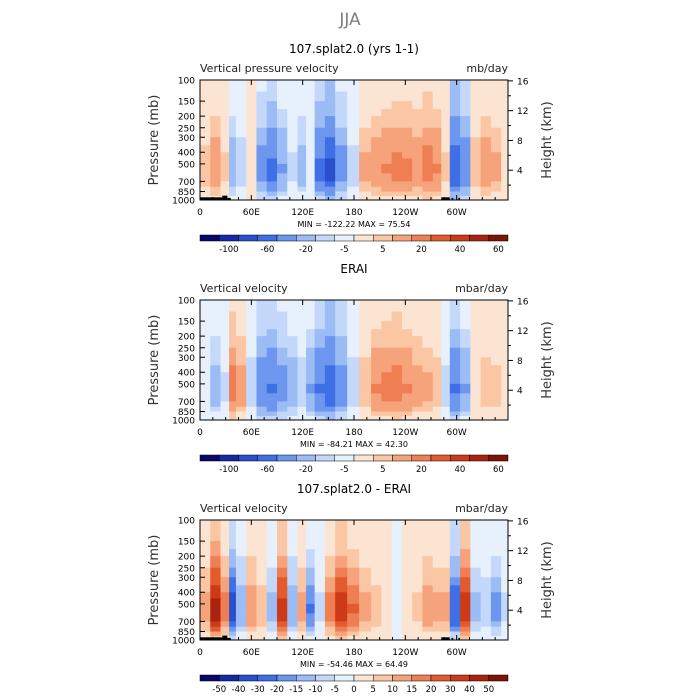 The image size is (700, 700). What do you see at coordinates (251, 653) in the screenshot?
I see `x-tick-label: 60E` at bounding box center [251, 653].